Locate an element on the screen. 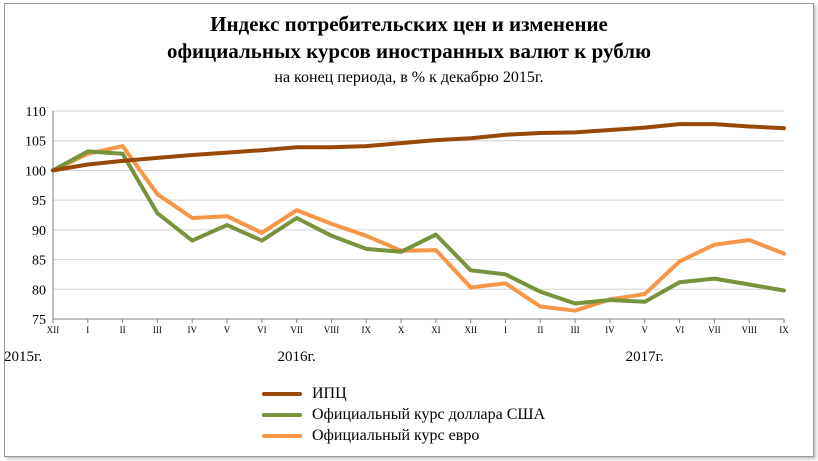  legend-item: Официальный курс доллара США is located at coordinates (403, 414).